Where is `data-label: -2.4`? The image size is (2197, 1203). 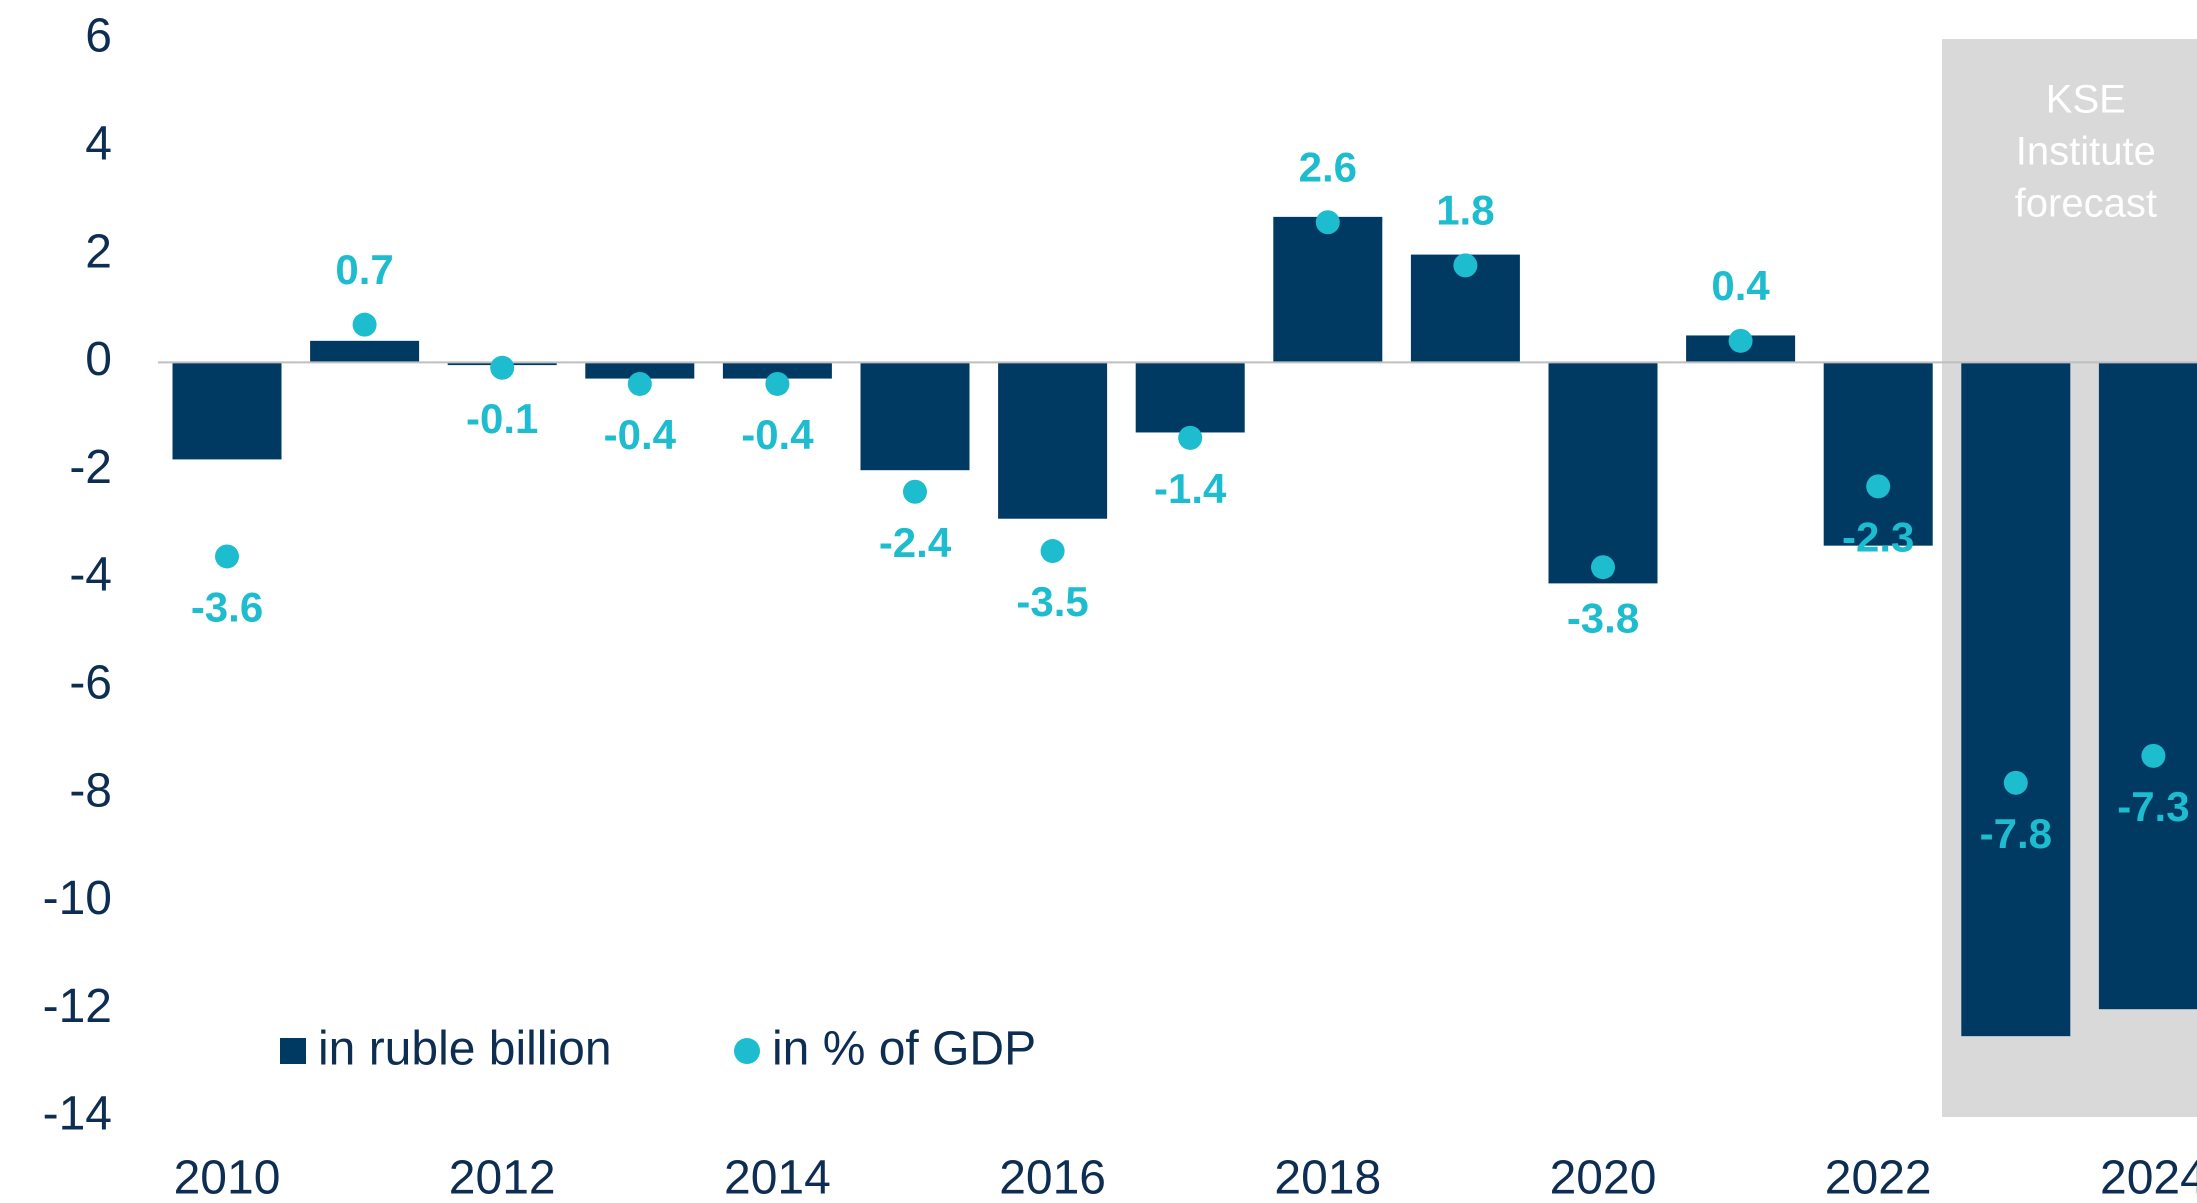
data-label: -2.4 is located at coordinates (915, 542).